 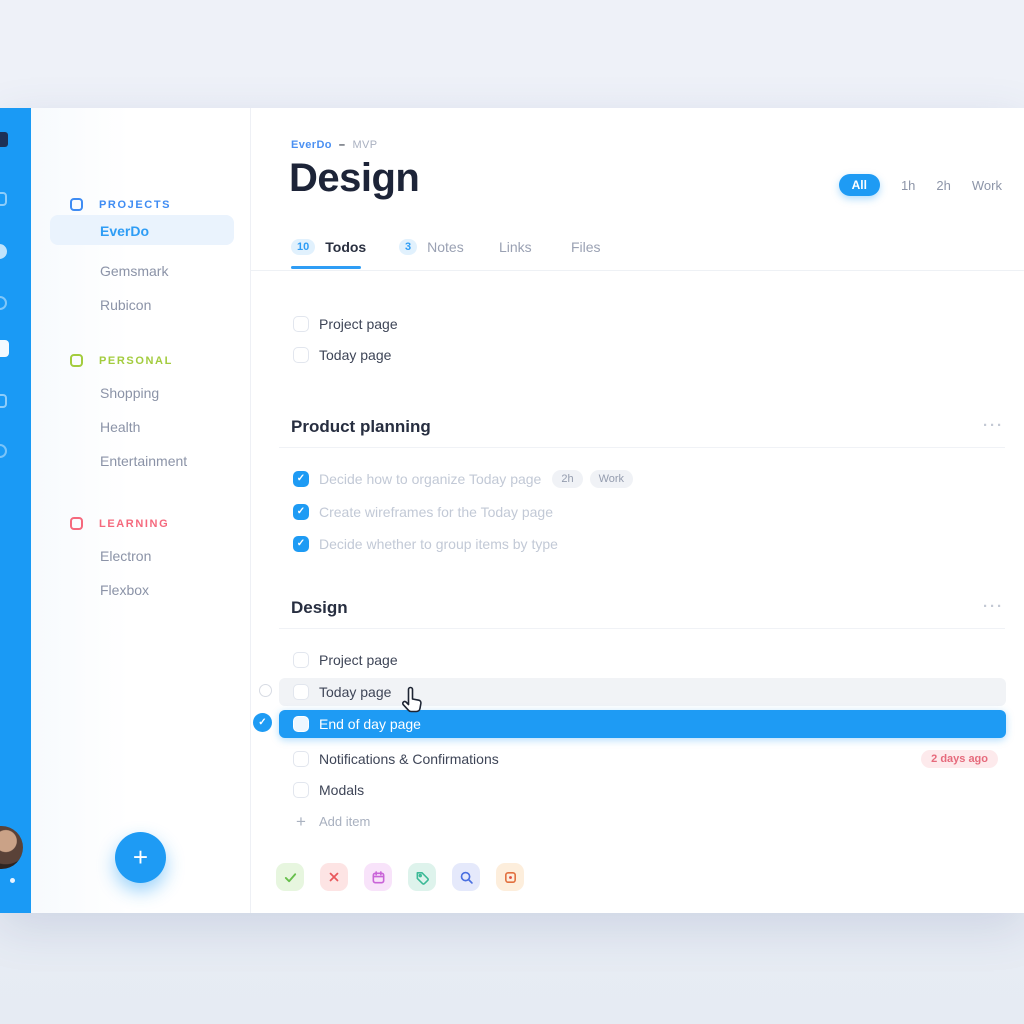 I want to click on breadcrumb: EverDo – MVP, so click(x=334, y=145).